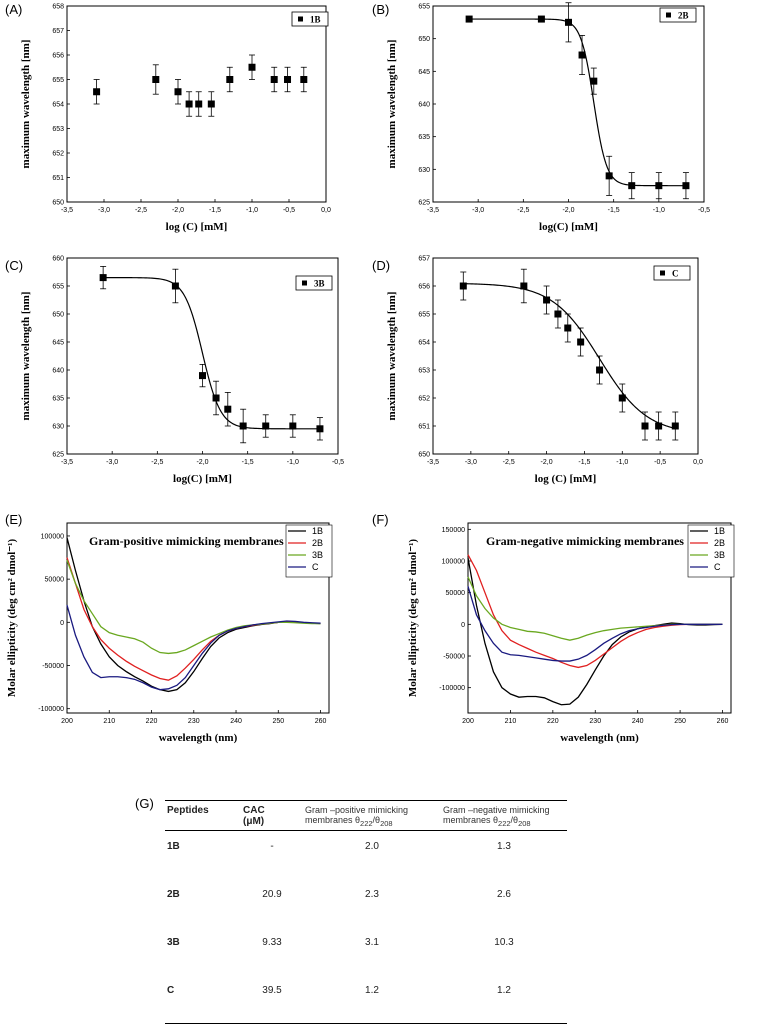 The image size is (760, 1024). Describe the element at coordinates (14, 265) in the screenshot. I see `panel-label-c: (C)` at that location.